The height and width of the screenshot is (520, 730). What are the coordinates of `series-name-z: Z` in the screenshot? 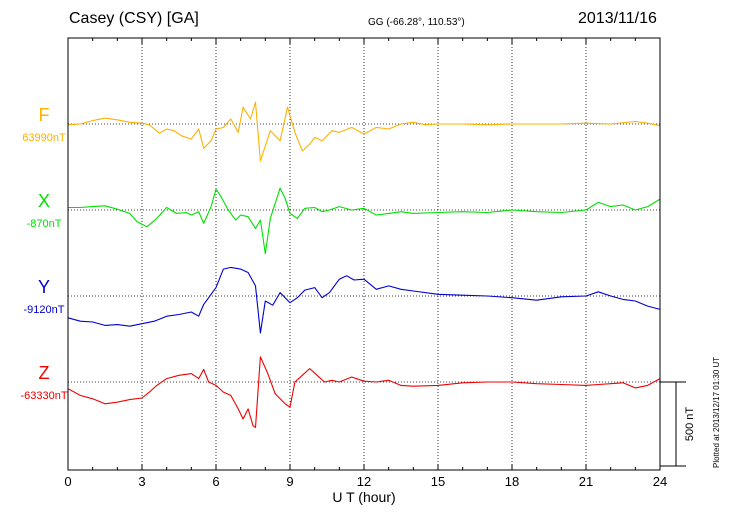 It's located at (44, 373).